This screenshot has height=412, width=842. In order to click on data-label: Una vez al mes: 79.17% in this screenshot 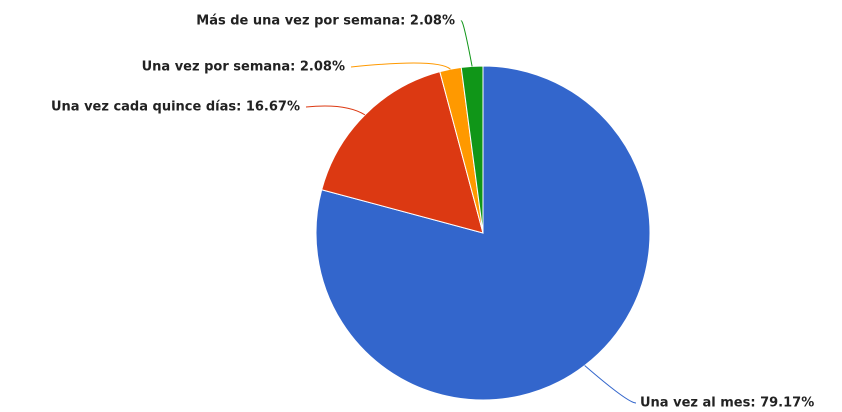, I will do `click(727, 403)`.